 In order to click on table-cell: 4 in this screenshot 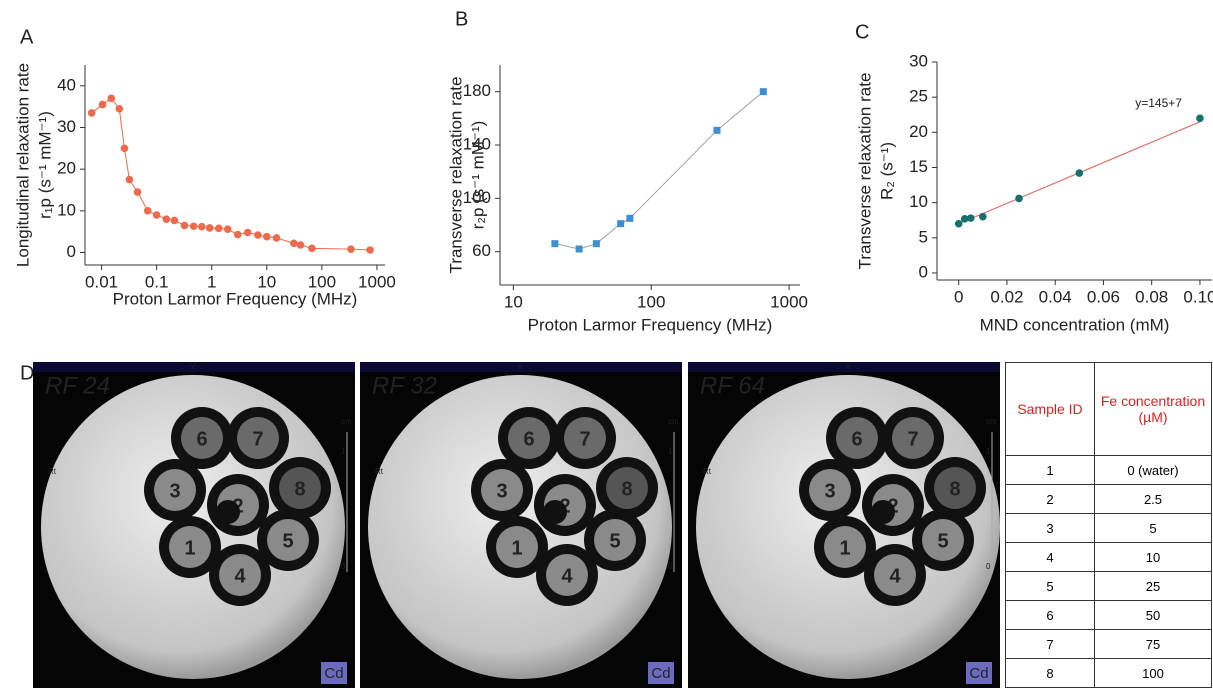, I will do `click(1050, 557)`.